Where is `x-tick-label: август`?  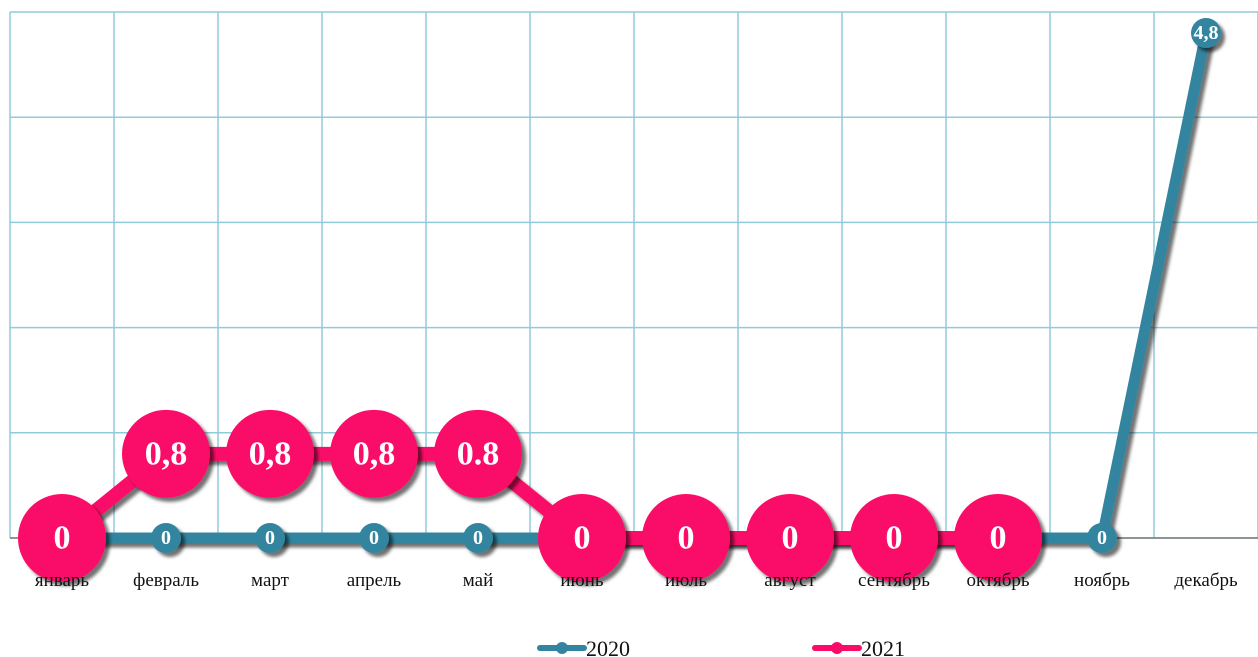
x-tick-label: август is located at coordinates (790, 580).